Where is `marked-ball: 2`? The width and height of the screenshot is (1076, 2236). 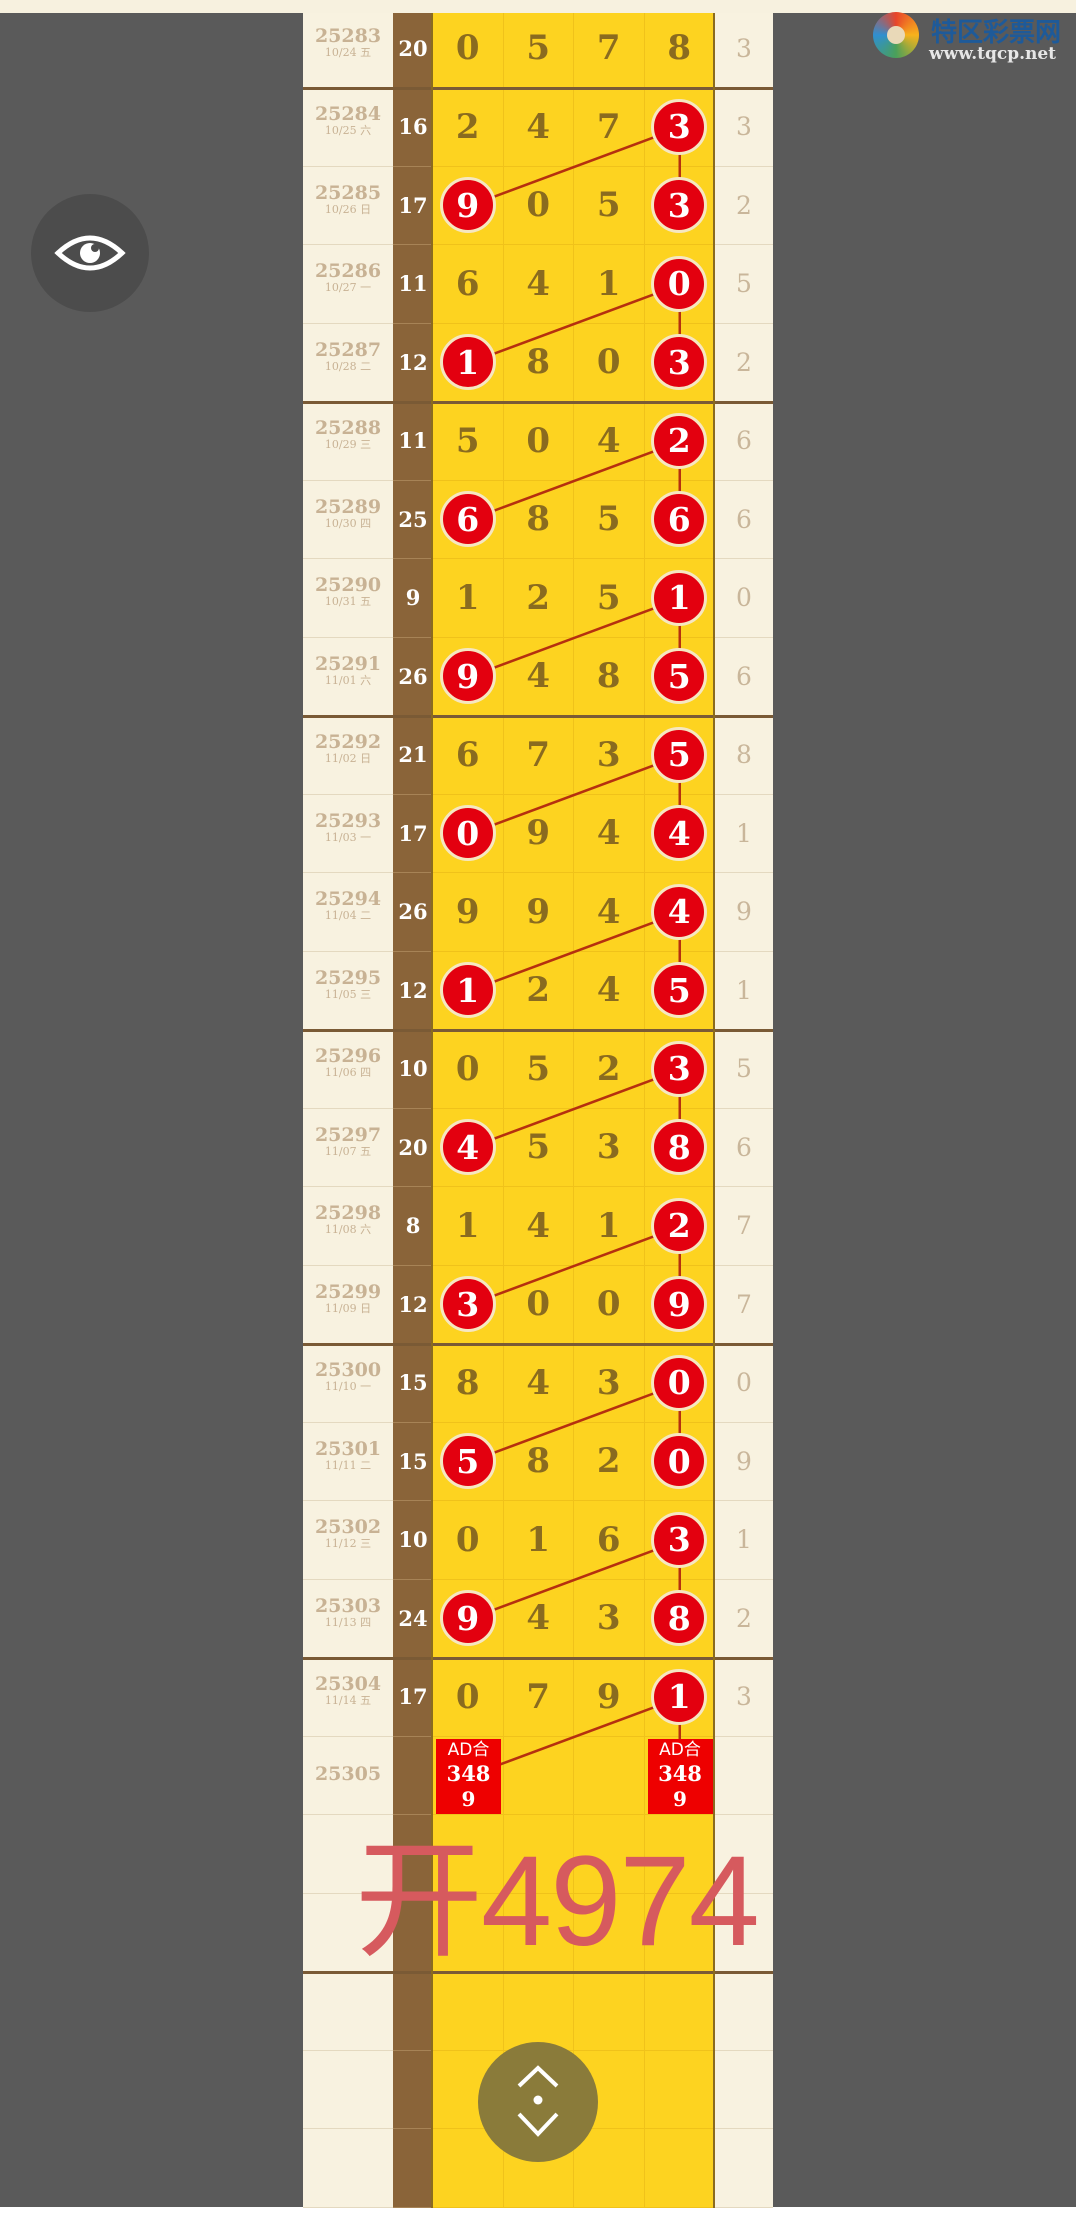 marked-ball: 2 is located at coordinates (679, 440).